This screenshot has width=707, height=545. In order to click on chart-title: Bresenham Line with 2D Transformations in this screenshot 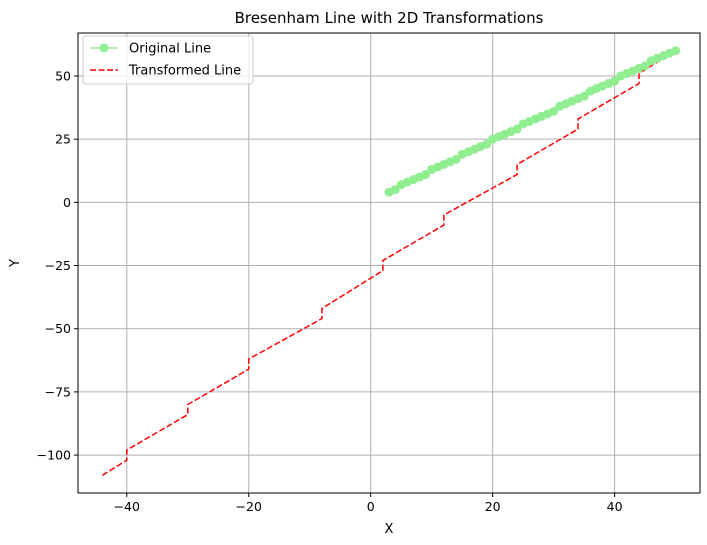, I will do `click(389, 18)`.